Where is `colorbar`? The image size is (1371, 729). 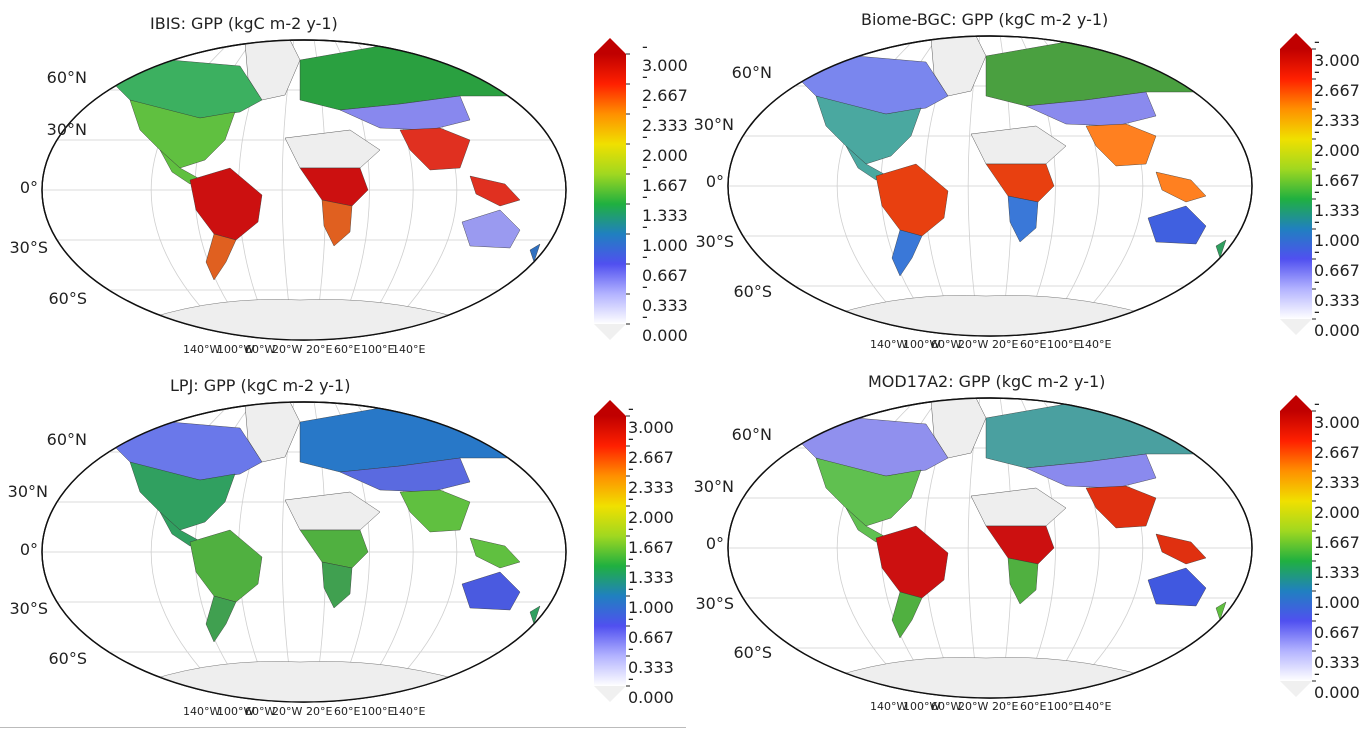
colorbar is located at coordinates (612, 189).